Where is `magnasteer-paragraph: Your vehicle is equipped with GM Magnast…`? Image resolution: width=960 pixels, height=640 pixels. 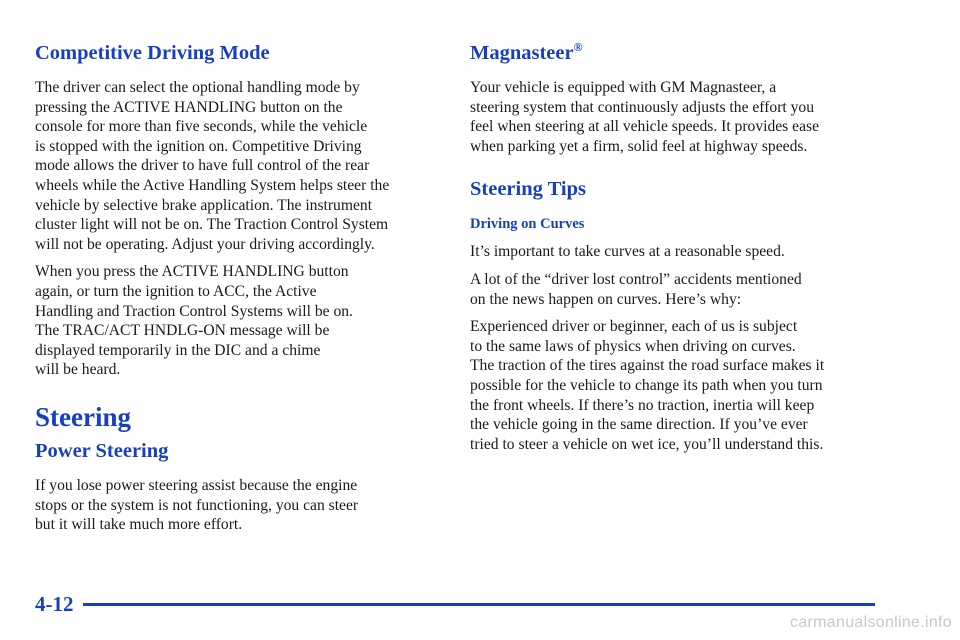
magnasteer-paragraph: Your vehicle is equipped with GM Magnast… is located at coordinates (644, 117).